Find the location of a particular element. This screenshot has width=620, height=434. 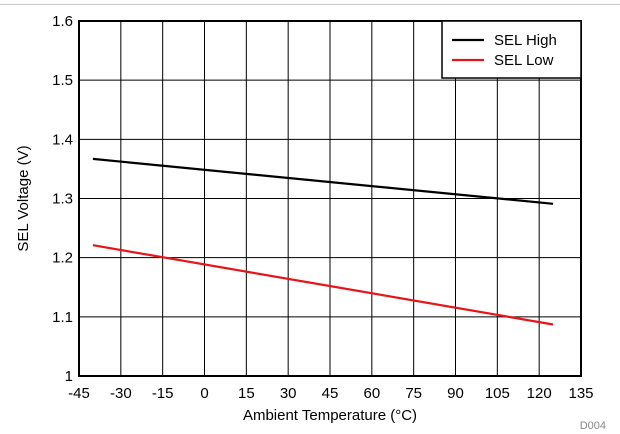

x-tick-label: 30 is located at coordinates (288, 393).